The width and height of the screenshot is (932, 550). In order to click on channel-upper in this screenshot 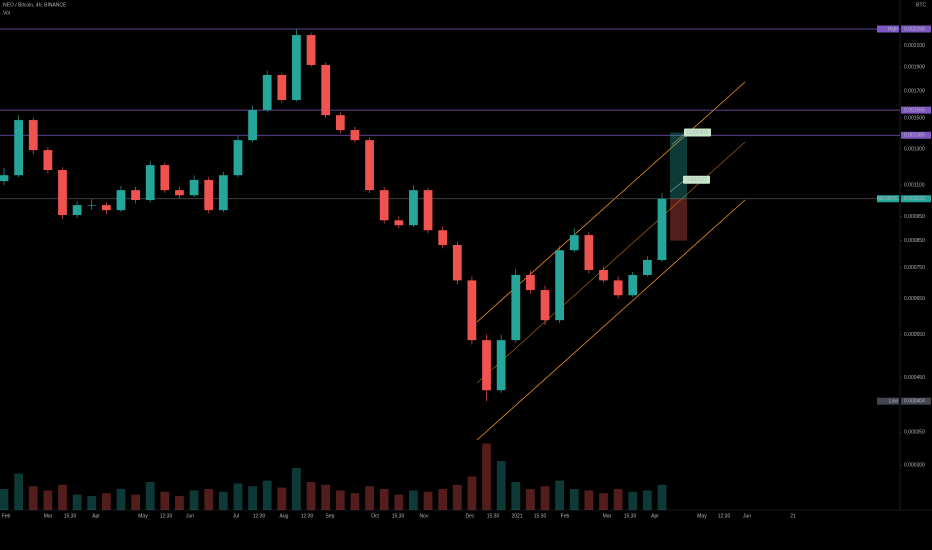, I will do `click(611, 202)`.